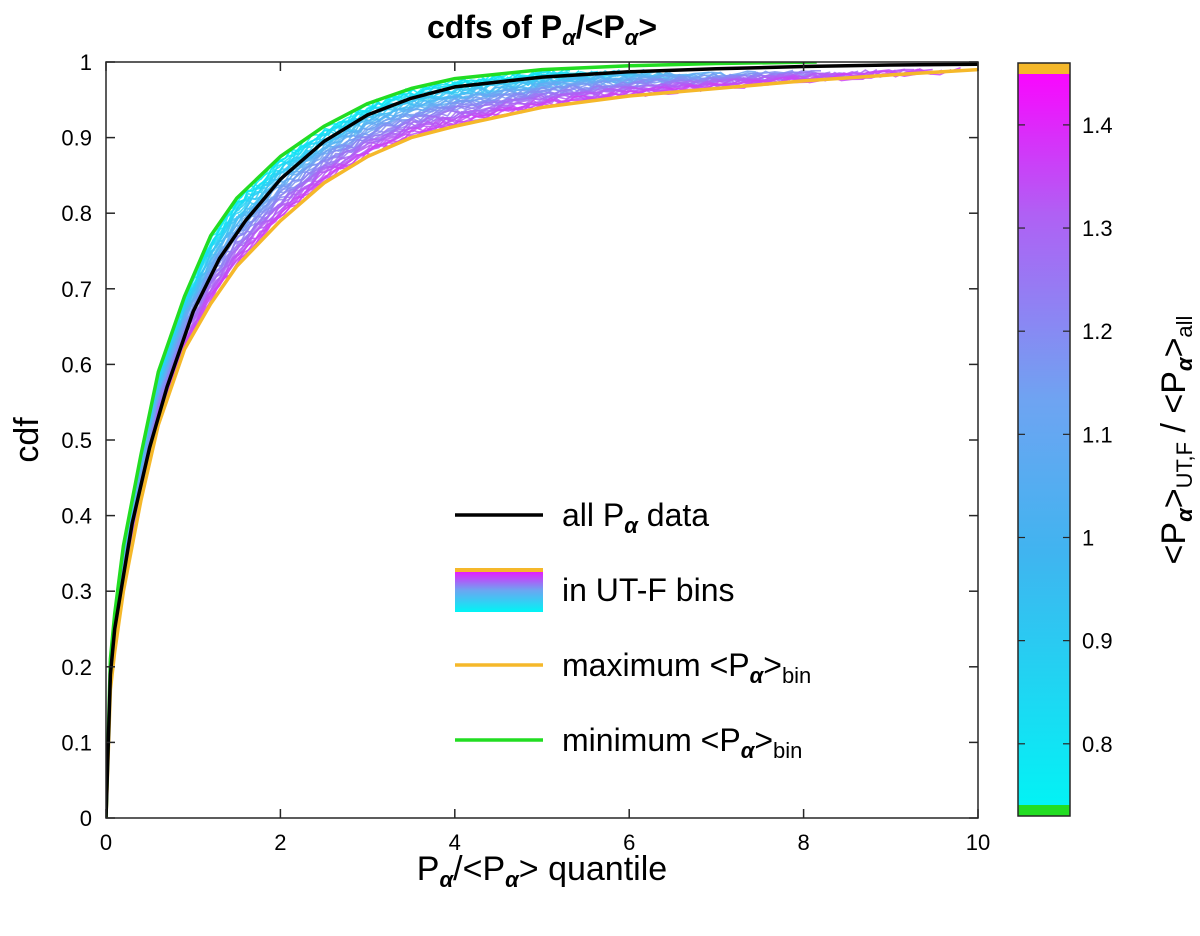 This screenshot has height=936, width=1200. Describe the element at coordinates (1097, 641) in the screenshot. I see `colorbar-tick-label: 0.9` at that location.